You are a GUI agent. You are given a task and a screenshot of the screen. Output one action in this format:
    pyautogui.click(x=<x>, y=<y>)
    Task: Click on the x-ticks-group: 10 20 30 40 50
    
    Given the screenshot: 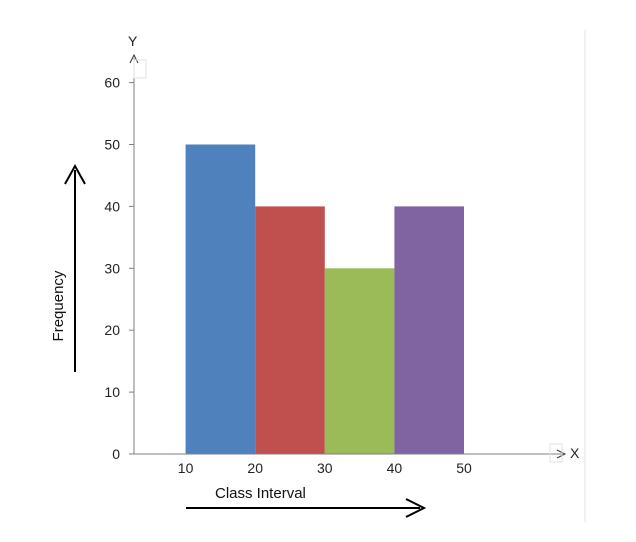 What is the action you would take?
    pyautogui.click(x=325, y=468)
    